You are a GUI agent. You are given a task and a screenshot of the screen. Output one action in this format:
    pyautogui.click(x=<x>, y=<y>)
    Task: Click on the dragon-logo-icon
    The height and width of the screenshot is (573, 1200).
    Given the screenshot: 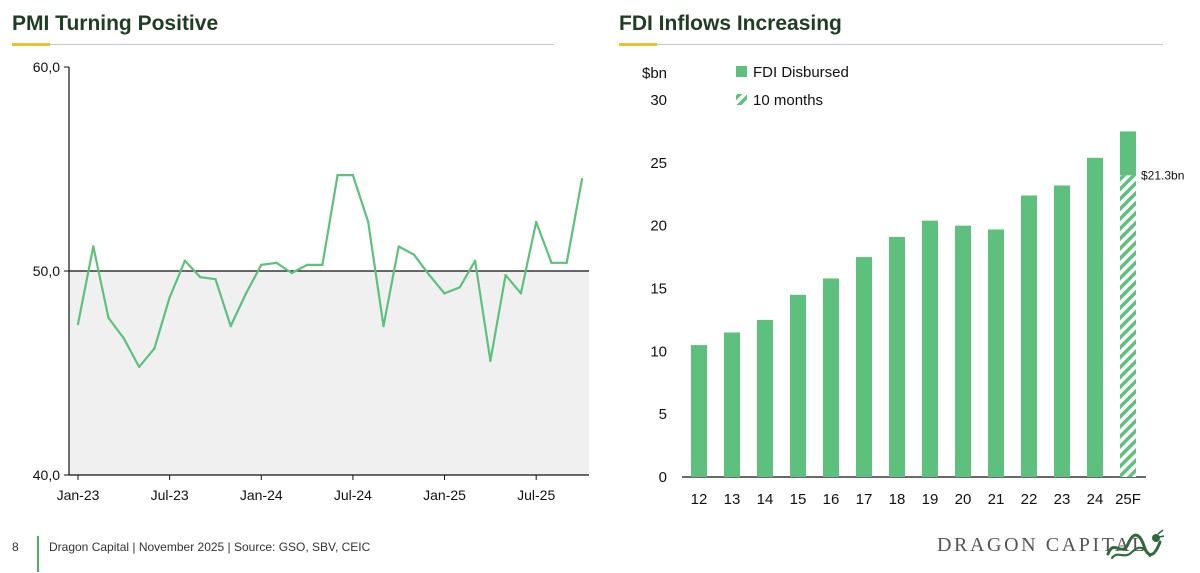 What is the action you would take?
    pyautogui.click(x=1135, y=544)
    